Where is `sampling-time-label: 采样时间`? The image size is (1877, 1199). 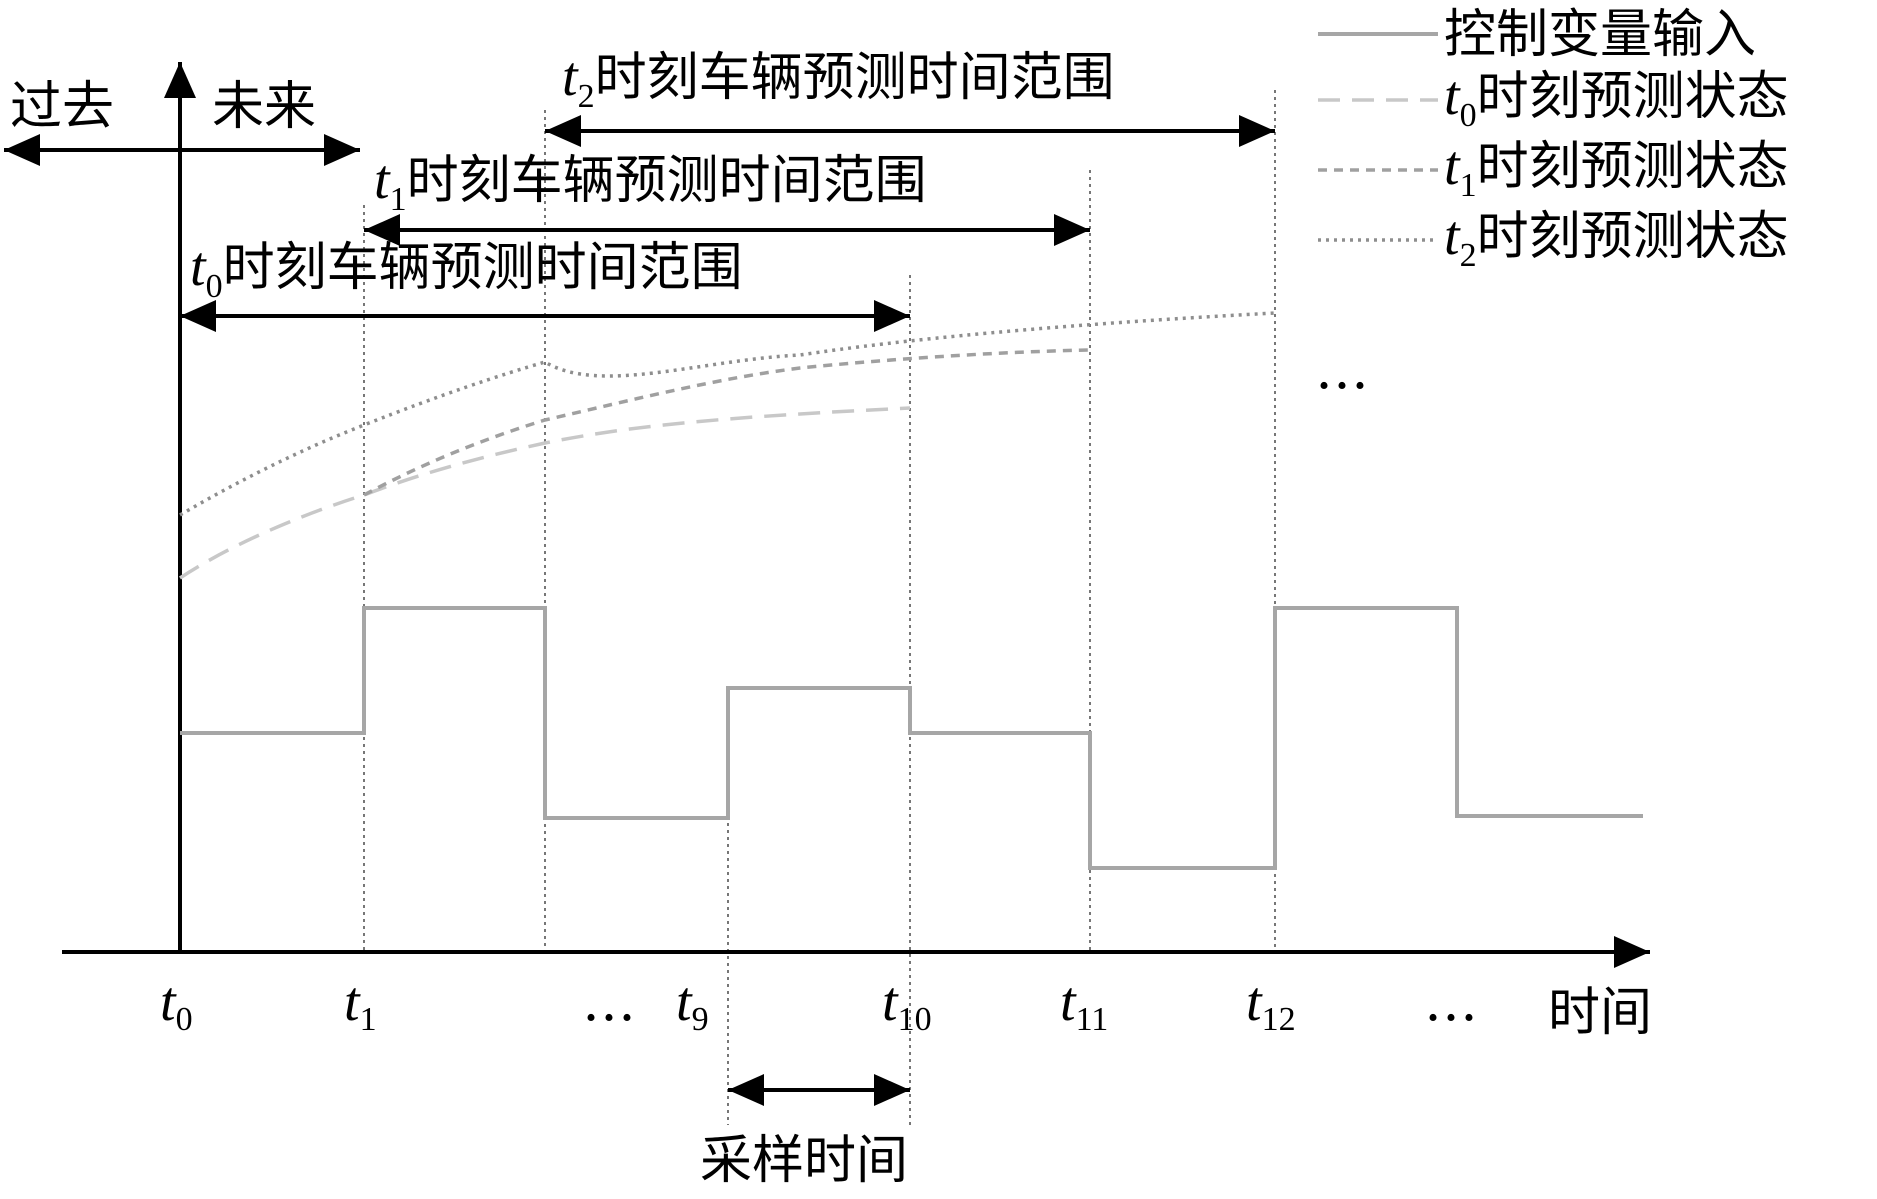
sampling-time-label: 采样时间 is located at coordinates (804, 1161).